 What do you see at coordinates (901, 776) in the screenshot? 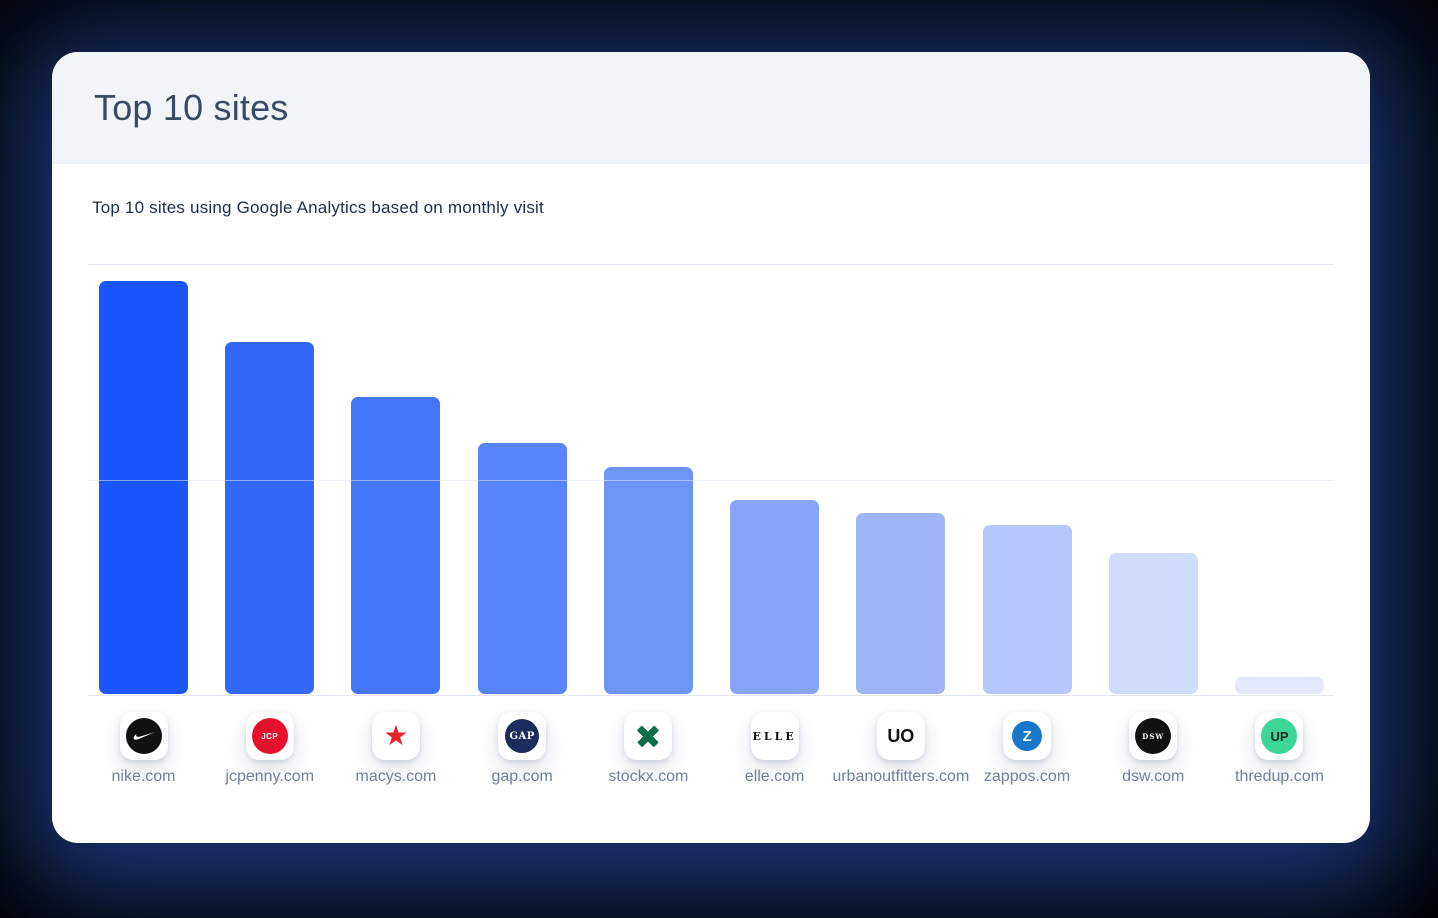
I see `site-label: urbanoutfitters.com` at bounding box center [901, 776].